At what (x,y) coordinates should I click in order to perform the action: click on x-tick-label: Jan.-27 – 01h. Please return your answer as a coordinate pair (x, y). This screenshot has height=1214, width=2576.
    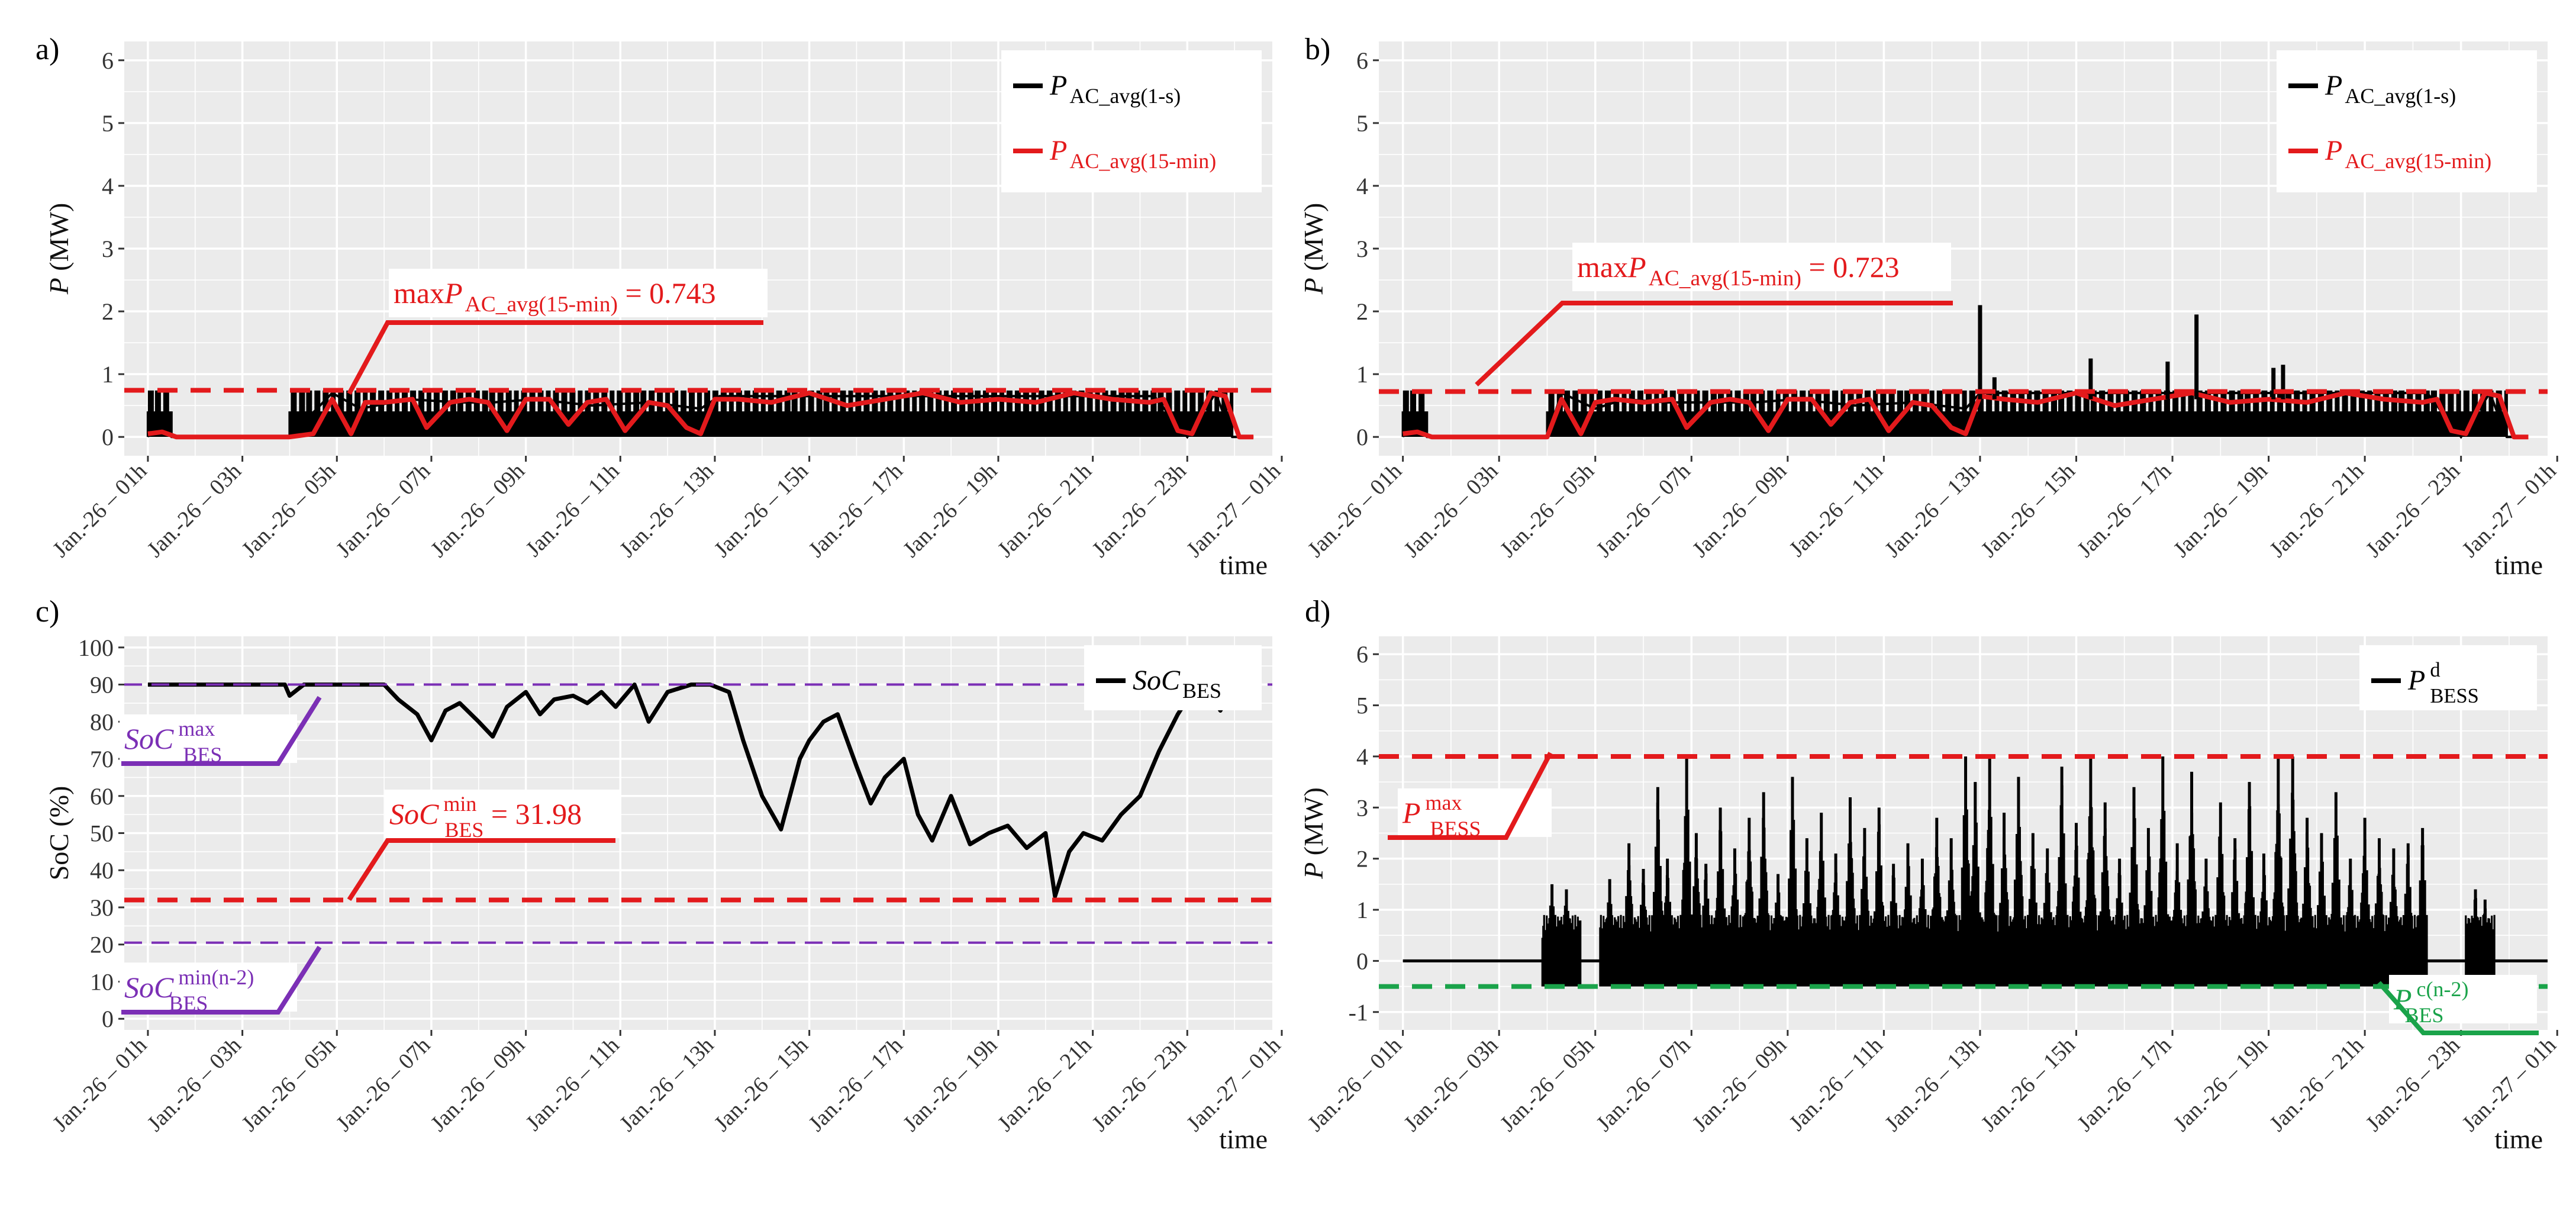
    Looking at the image, I should click on (2509, 1085).